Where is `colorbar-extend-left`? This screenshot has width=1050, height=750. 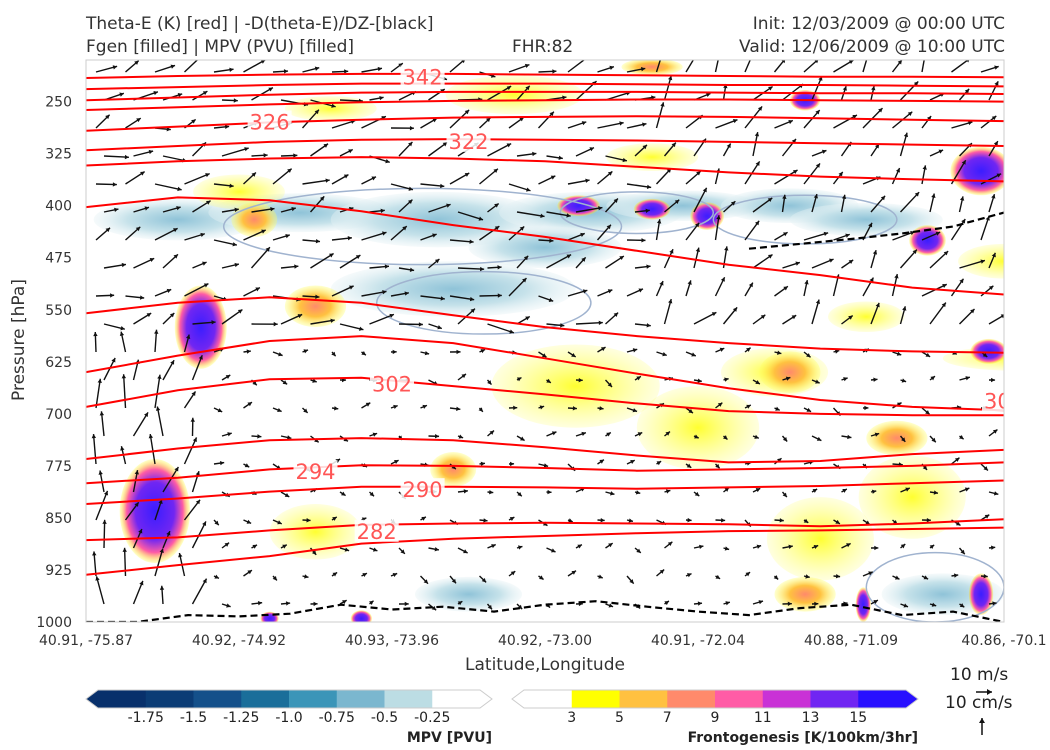 colorbar-extend-left is located at coordinates (92, 699).